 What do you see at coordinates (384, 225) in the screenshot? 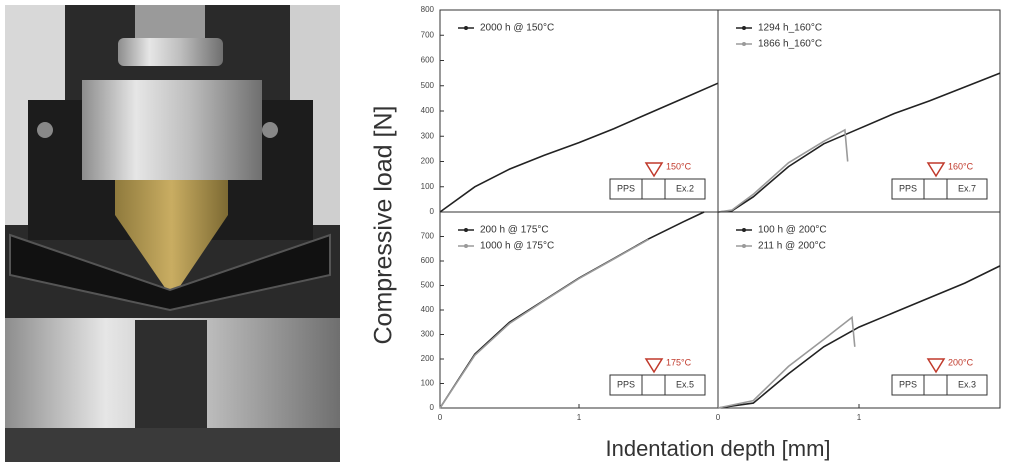
I see `y-axis-label: Compressive load [N]` at bounding box center [384, 225].